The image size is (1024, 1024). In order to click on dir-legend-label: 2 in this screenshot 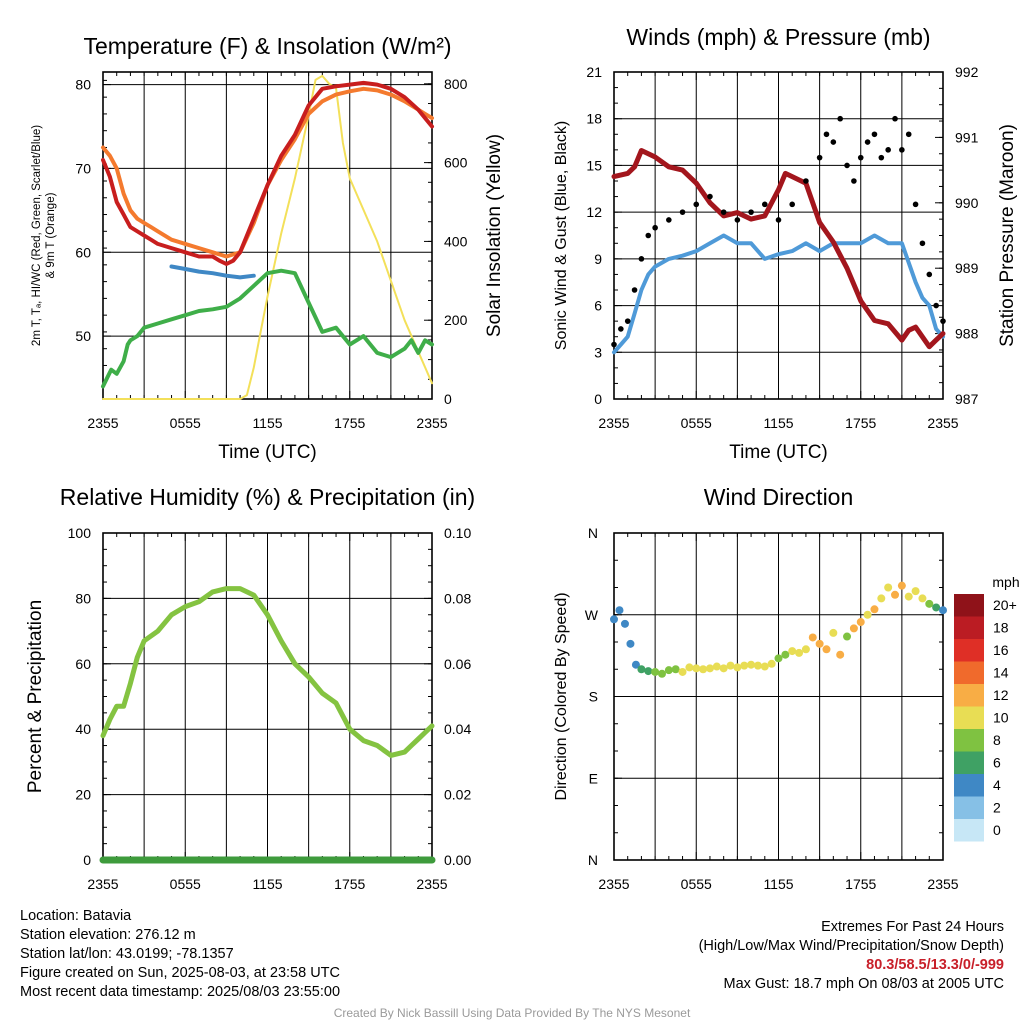, I will do `click(997, 808)`.